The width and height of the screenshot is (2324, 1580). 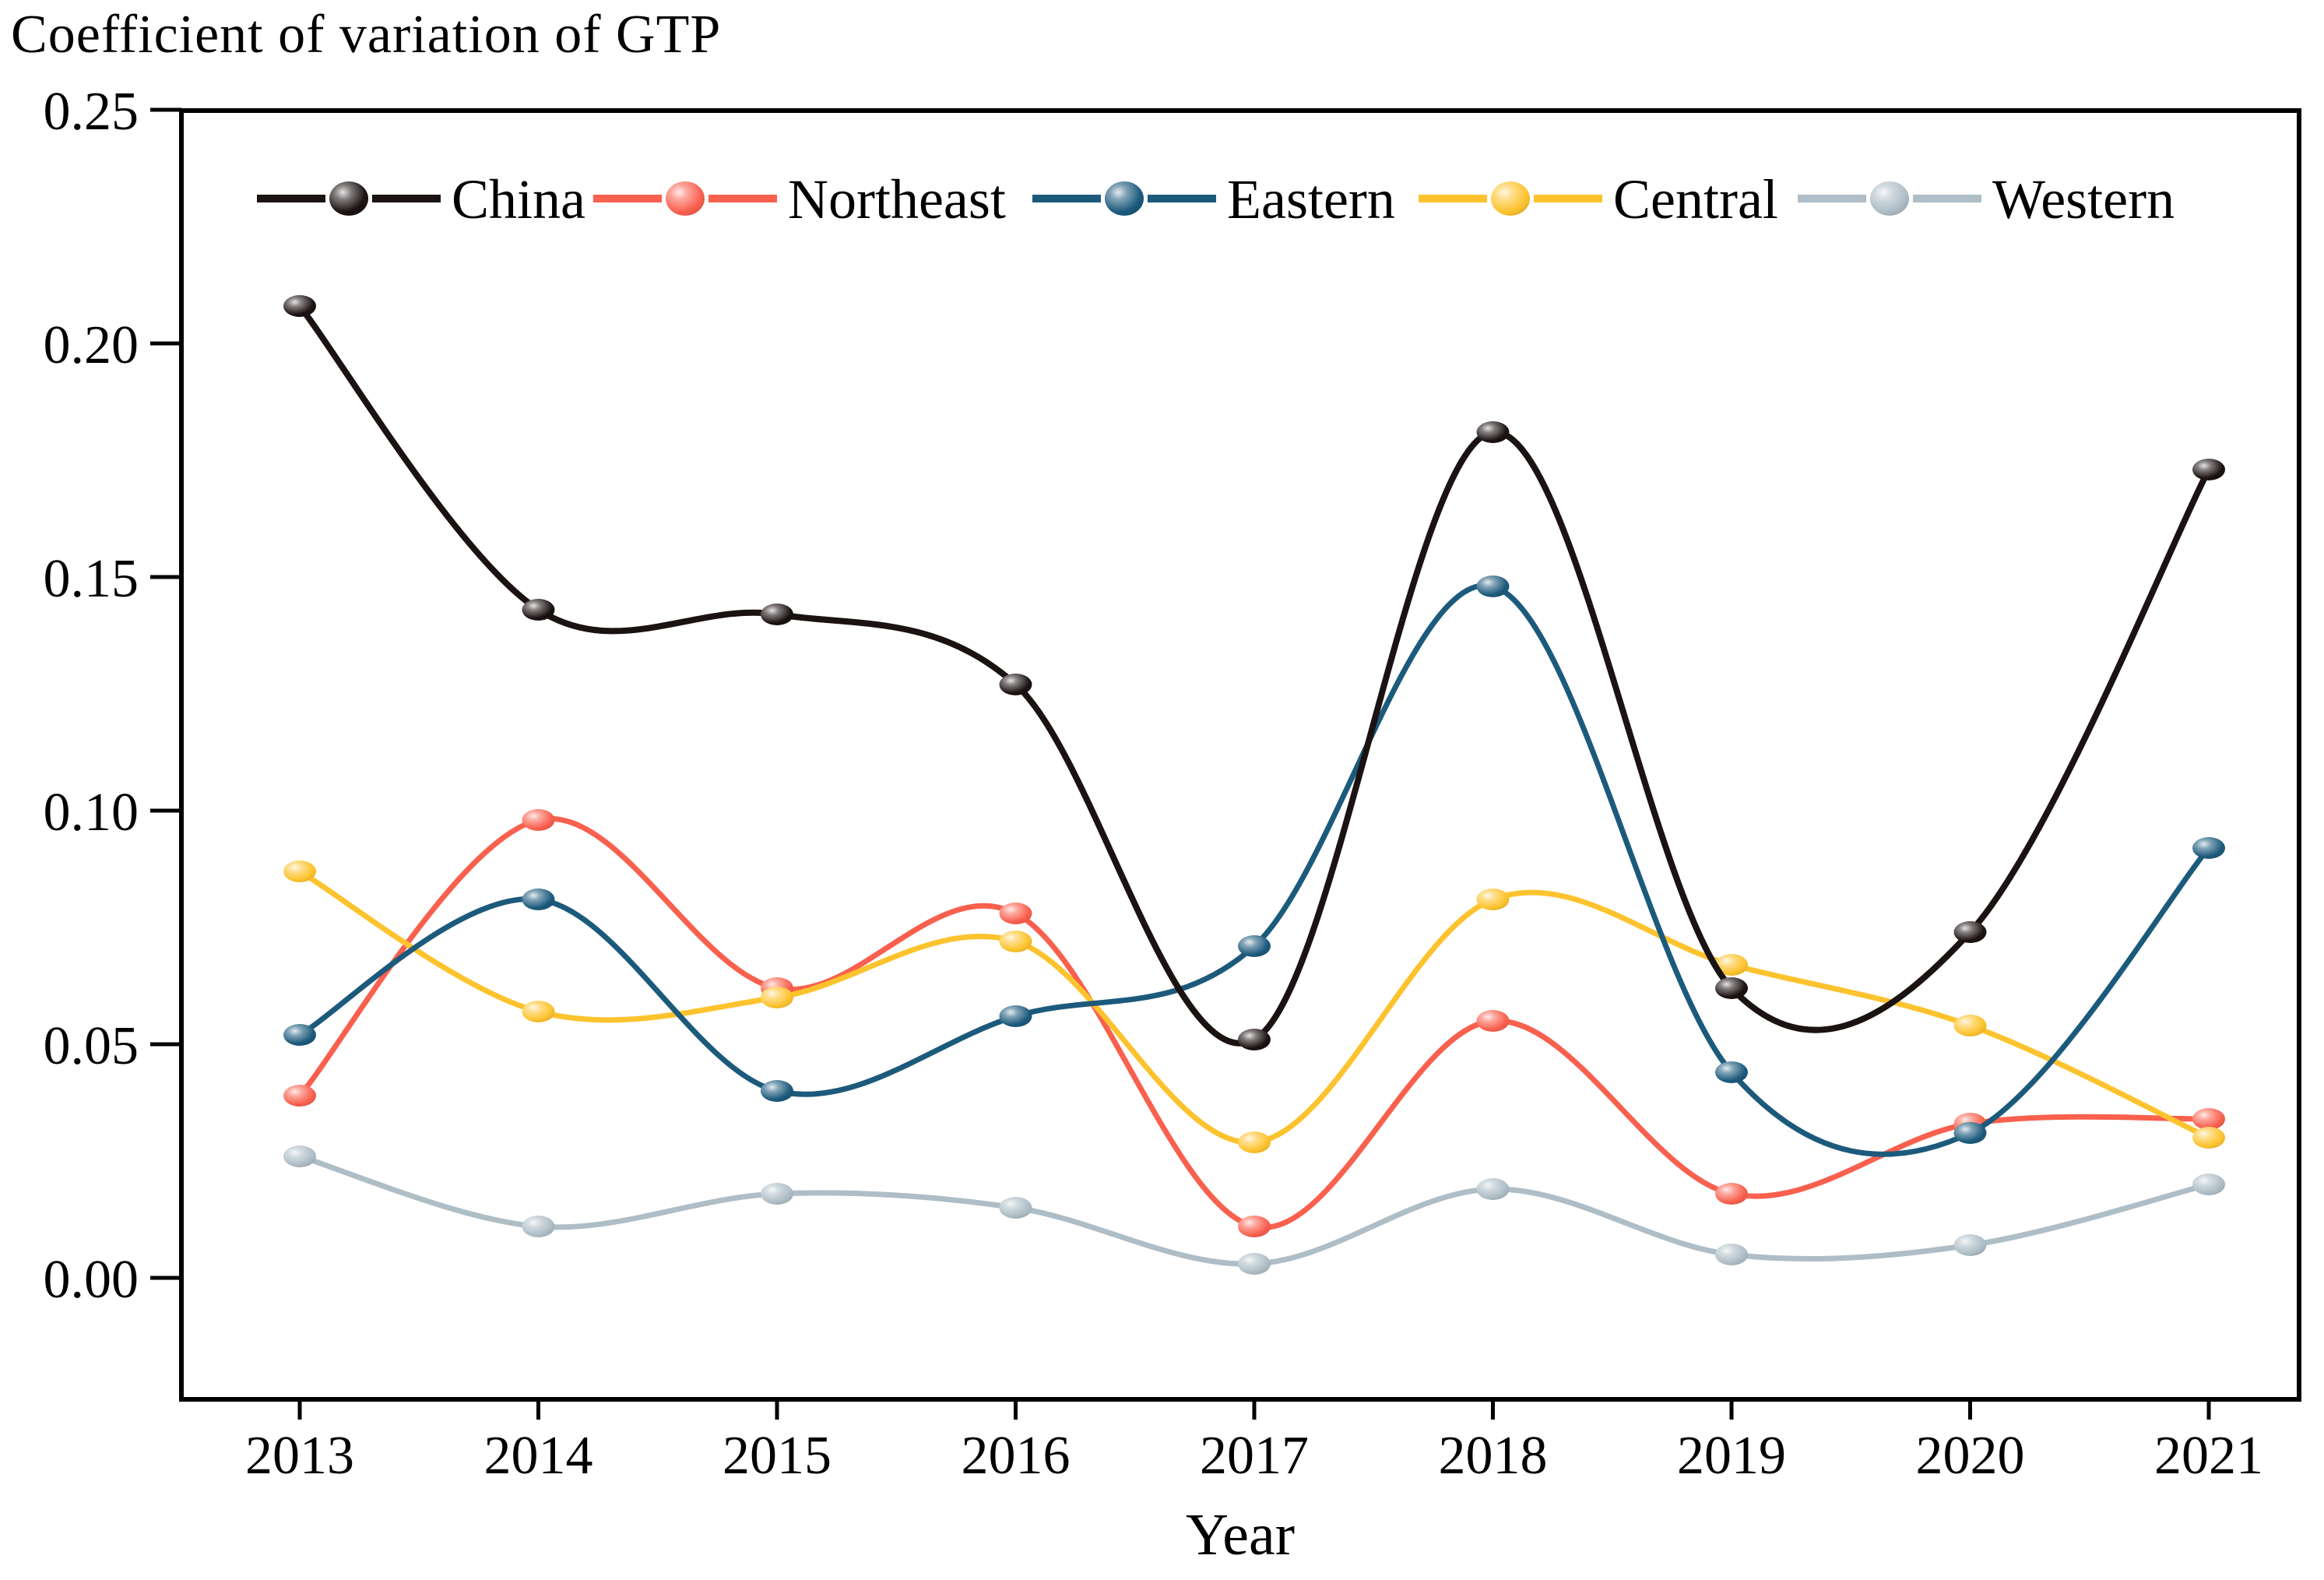 I want to click on data-point-central-2013, so click(x=299, y=871).